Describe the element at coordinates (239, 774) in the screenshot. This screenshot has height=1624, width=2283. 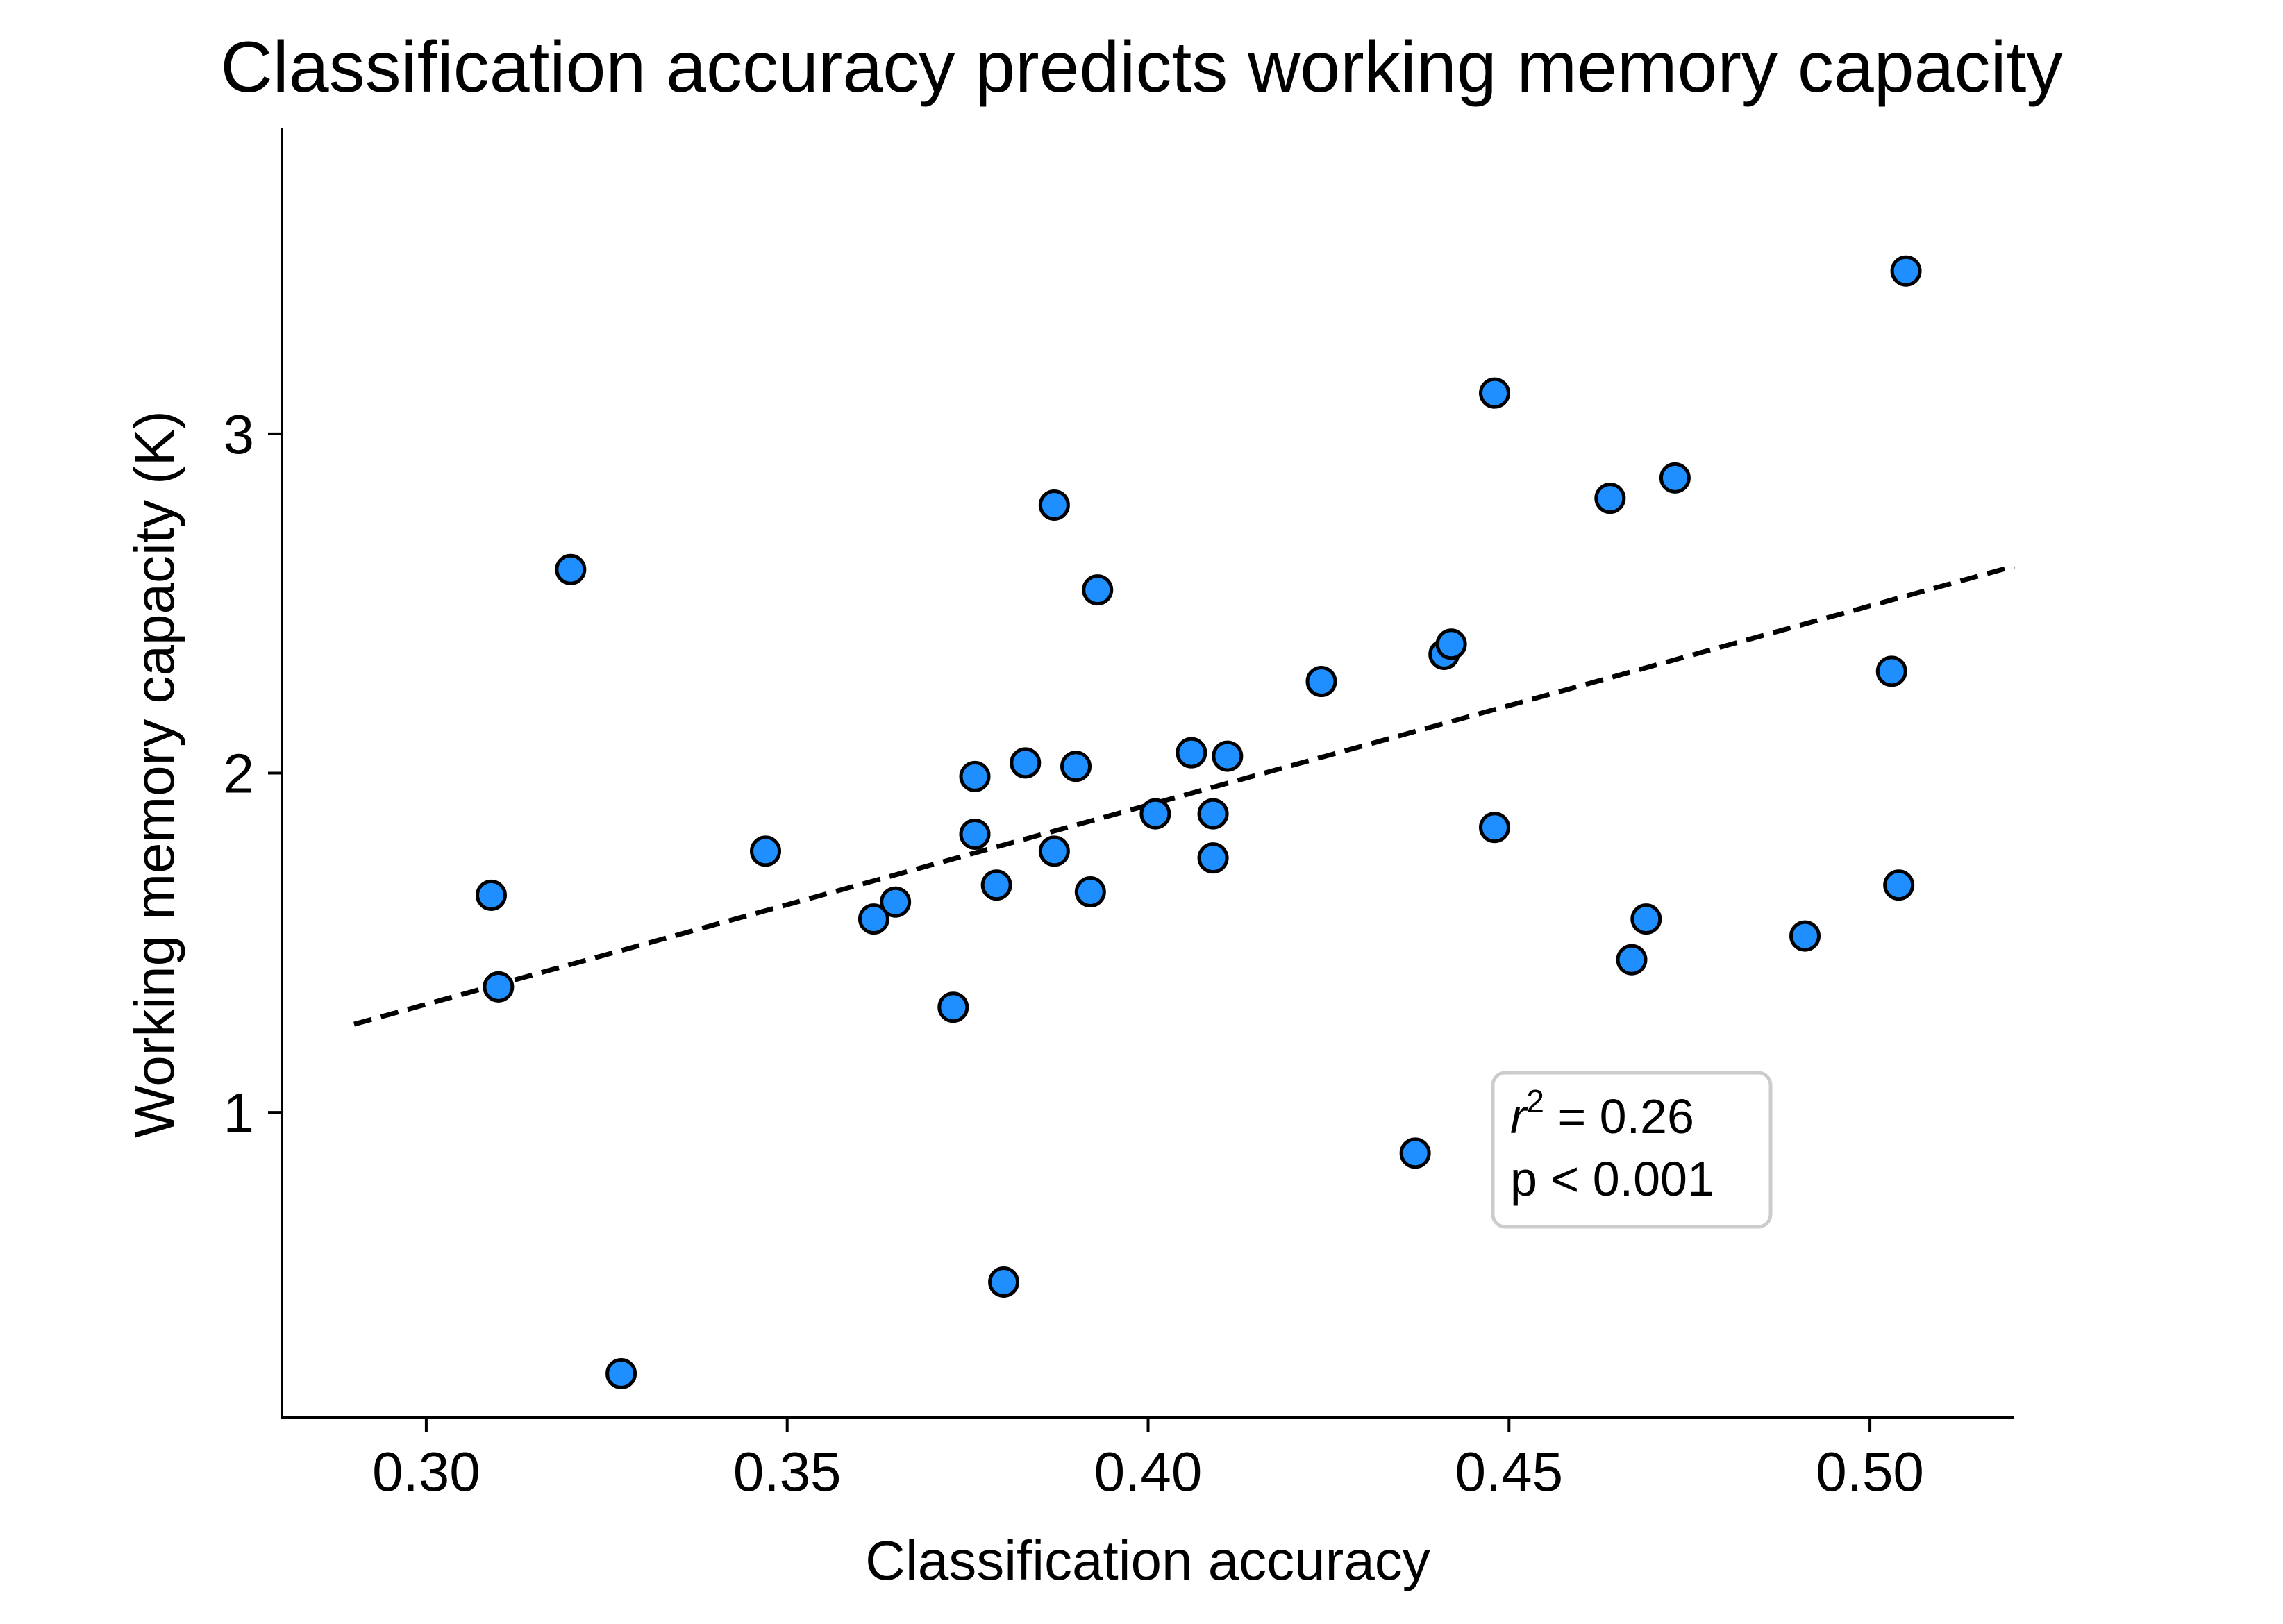
I see `y-tick-label: 2` at that location.